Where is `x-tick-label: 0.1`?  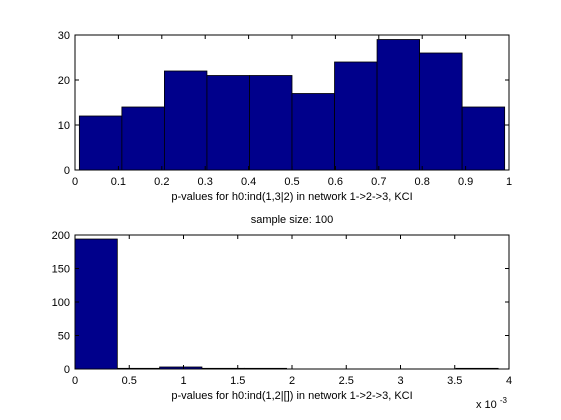 x-tick-label: 0.1 is located at coordinates (118, 182).